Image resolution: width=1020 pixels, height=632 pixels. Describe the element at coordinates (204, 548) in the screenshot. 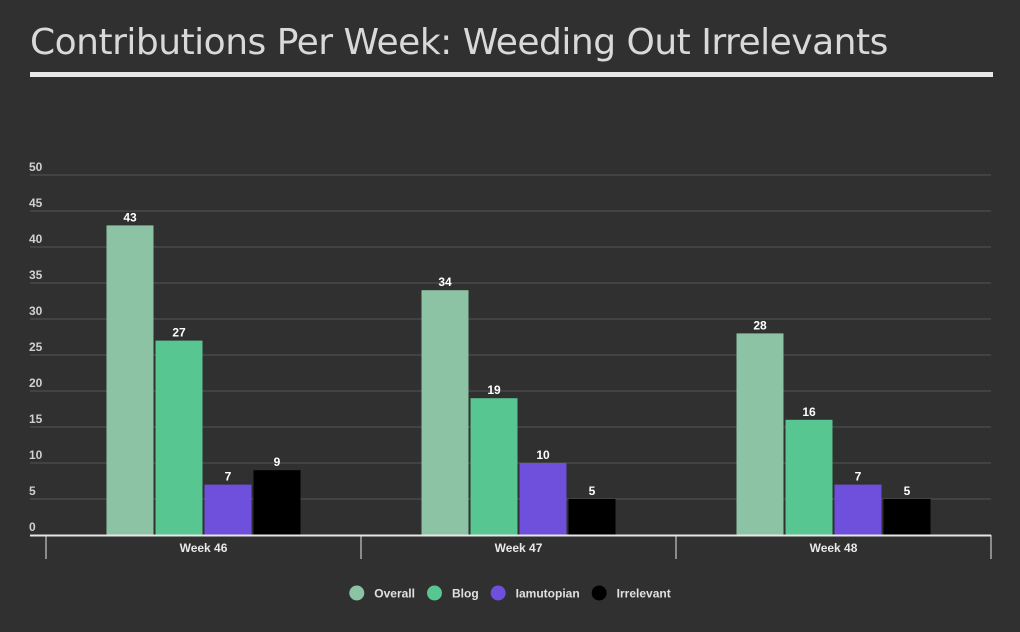

I see `x-tick-label: Week 46` at that location.